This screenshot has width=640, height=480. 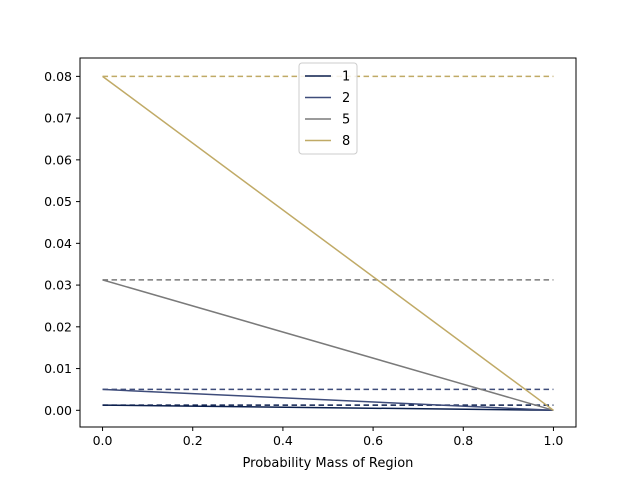 I want to click on legend-label: 8, so click(x=346, y=141).